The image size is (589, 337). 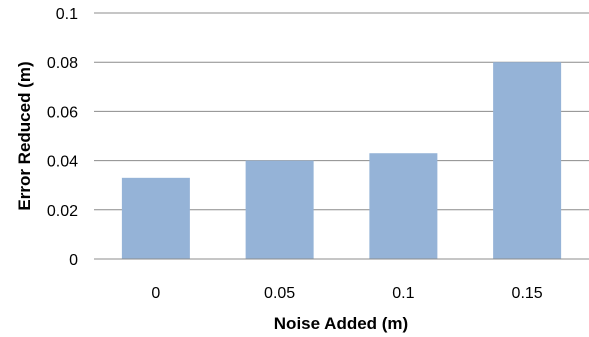 I want to click on y-axis-title: Error Reduced (m), so click(x=24, y=135).